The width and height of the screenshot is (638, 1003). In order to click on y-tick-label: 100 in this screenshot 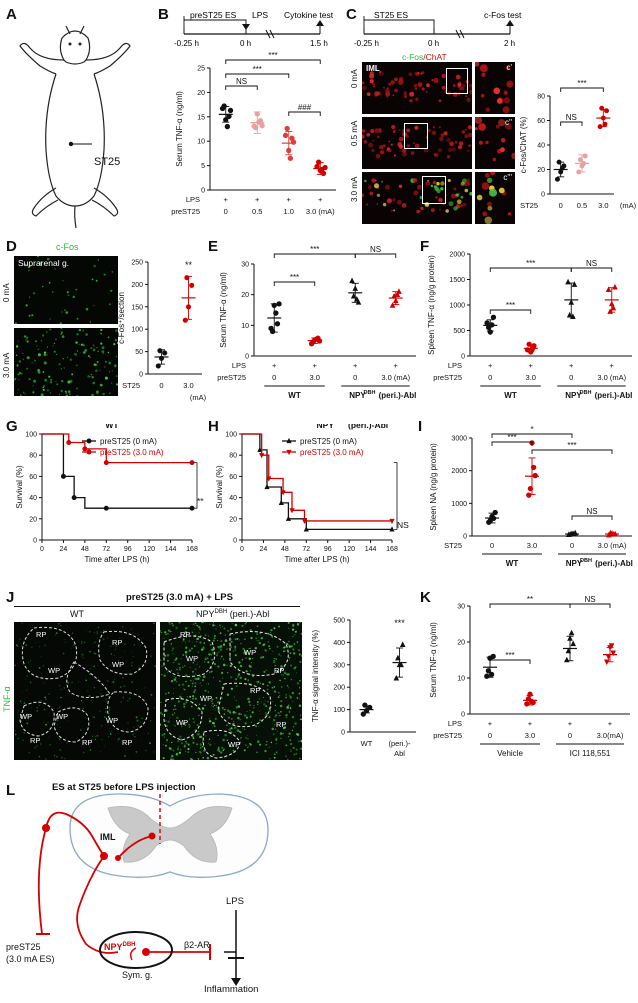, I will do `click(339, 710)`.